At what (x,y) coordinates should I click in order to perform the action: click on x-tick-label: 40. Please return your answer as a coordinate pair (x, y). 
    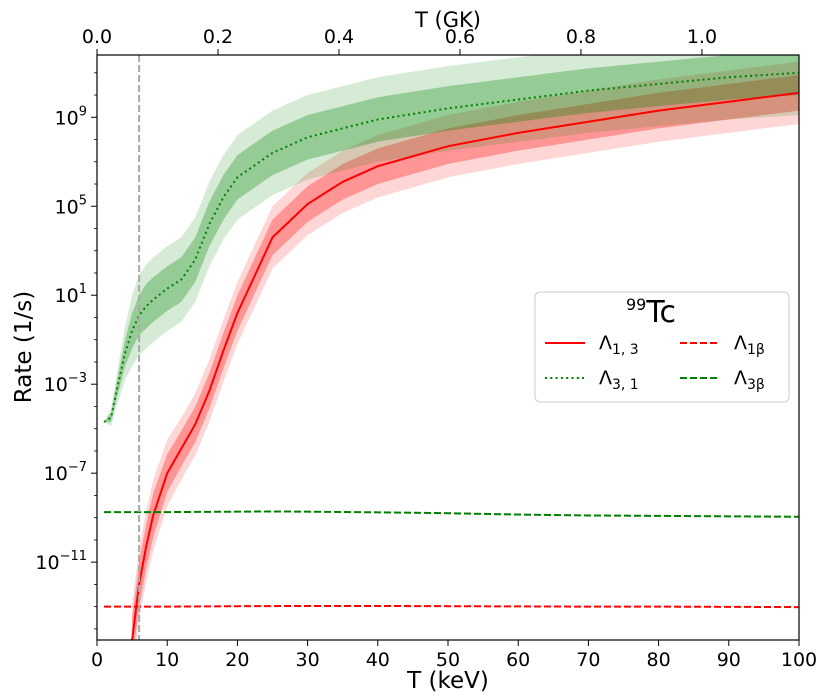
    Looking at the image, I should click on (378, 660).